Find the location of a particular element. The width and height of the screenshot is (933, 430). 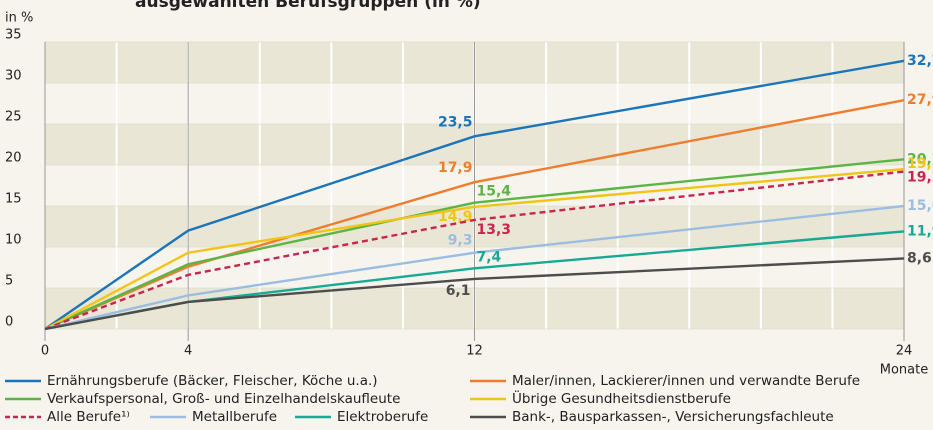

y-tick-label: 10 is located at coordinates (13, 240).